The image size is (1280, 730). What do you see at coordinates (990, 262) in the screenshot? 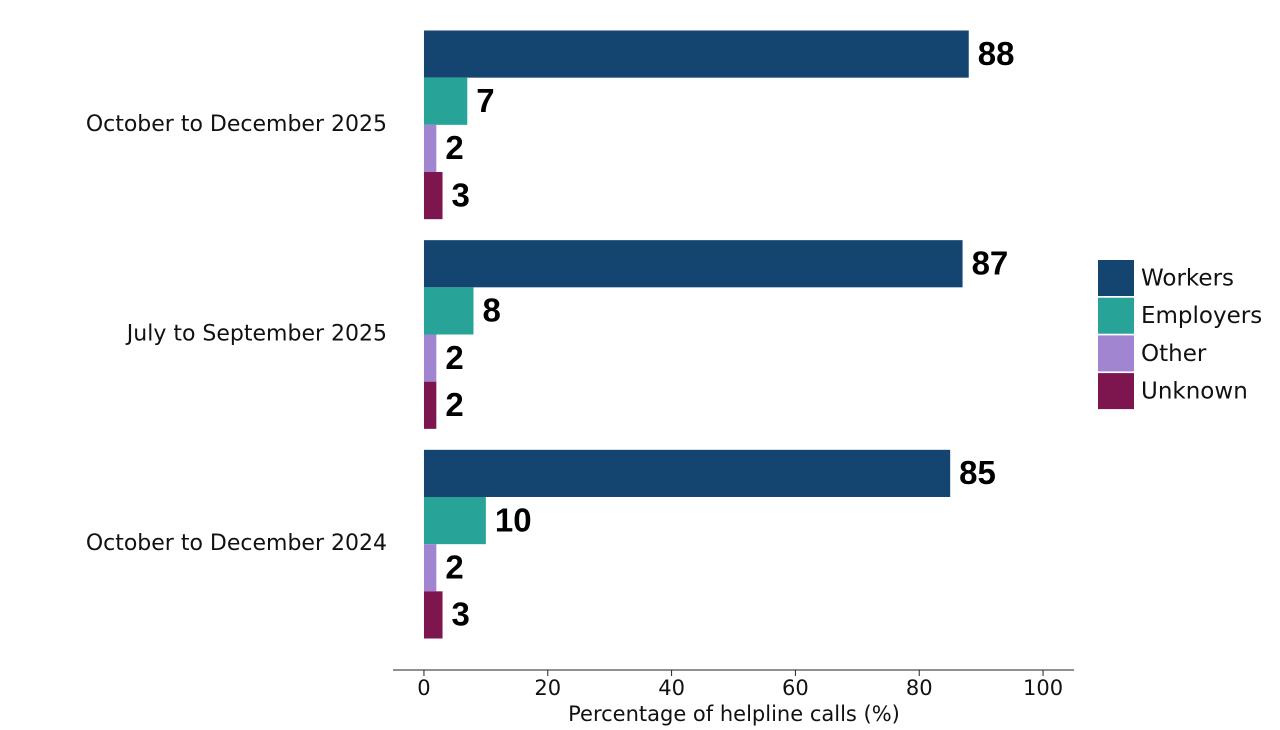
I see `value-label: 87` at bounding box center [990, 262].